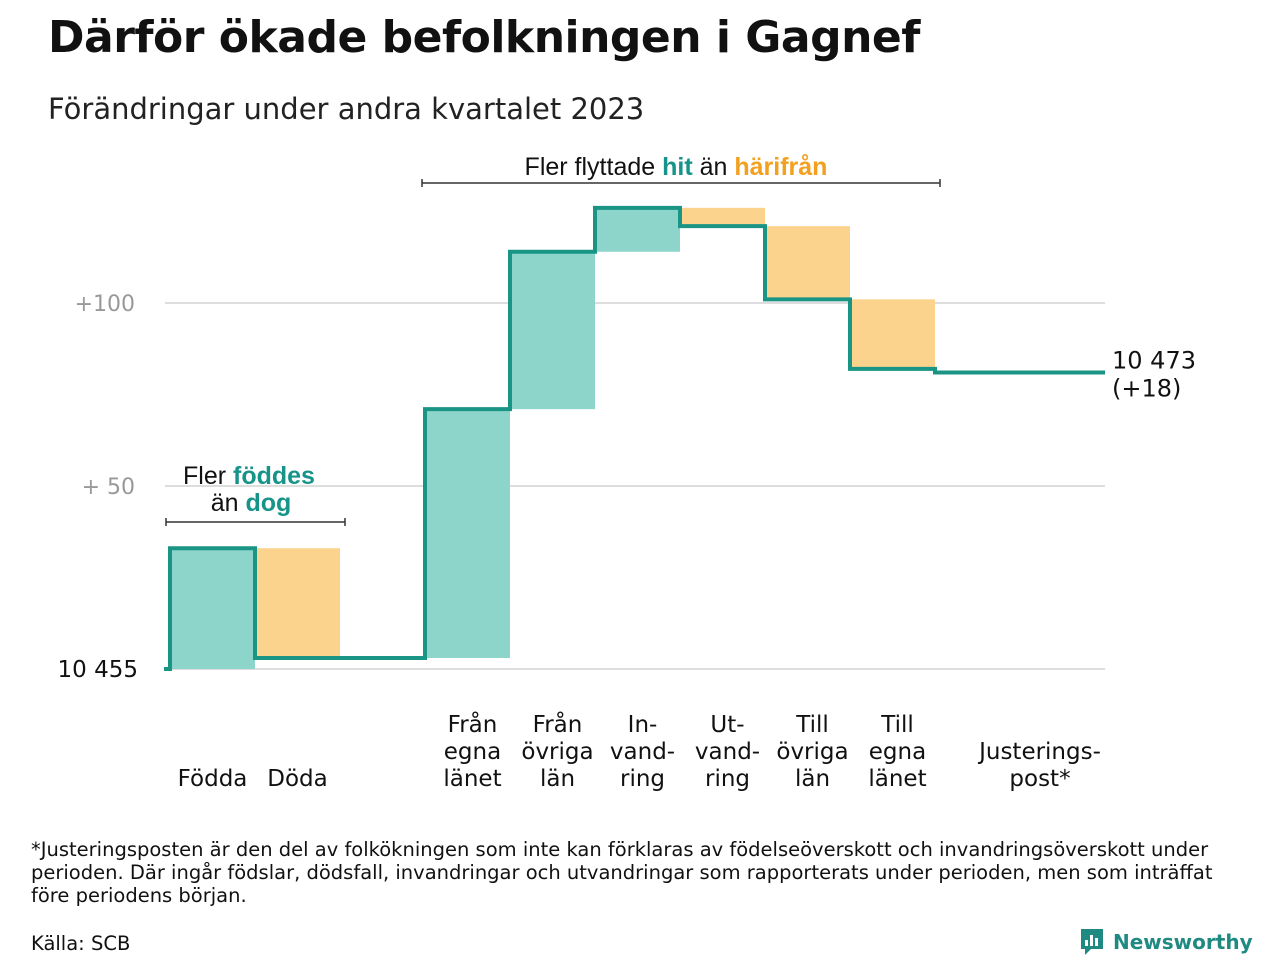  What do you see at coordinates (98, 670) in the screenshot?
I see `base-value-label: 10 455` at bounding box center [98, 670].